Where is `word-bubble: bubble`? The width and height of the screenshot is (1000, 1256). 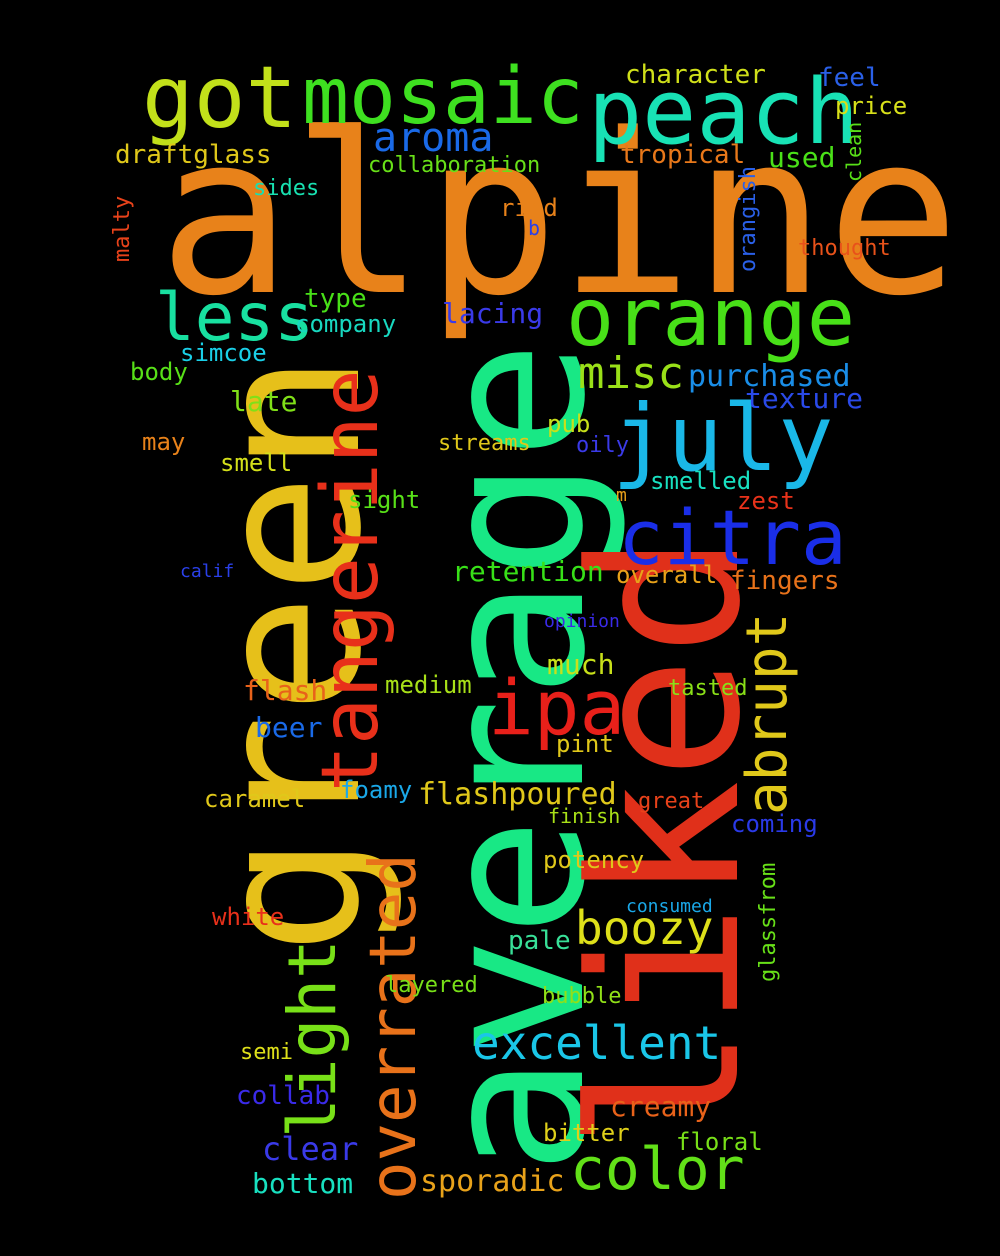
word-bubble: bubble is located at coordinates (582, 996).